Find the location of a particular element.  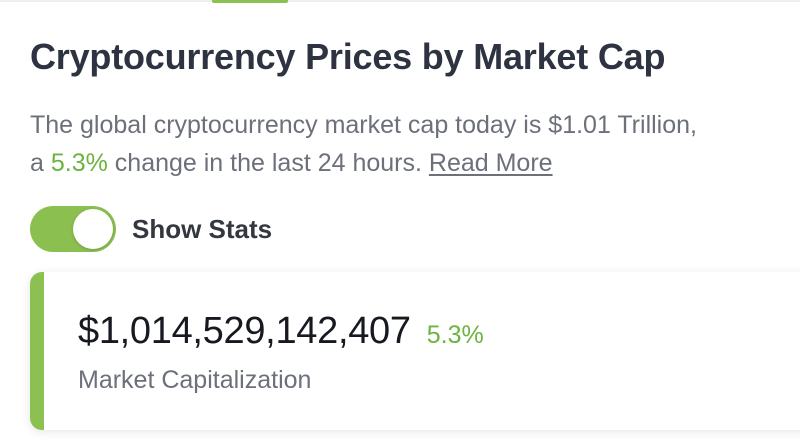

market-cap-label: Market Capitalization is located at coordinates (195, 380).